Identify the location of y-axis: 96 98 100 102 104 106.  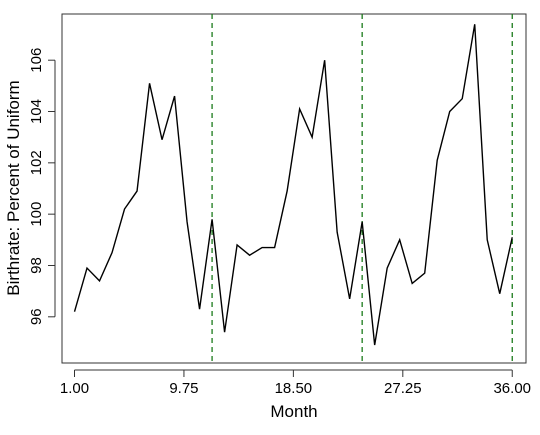
(42, 186).